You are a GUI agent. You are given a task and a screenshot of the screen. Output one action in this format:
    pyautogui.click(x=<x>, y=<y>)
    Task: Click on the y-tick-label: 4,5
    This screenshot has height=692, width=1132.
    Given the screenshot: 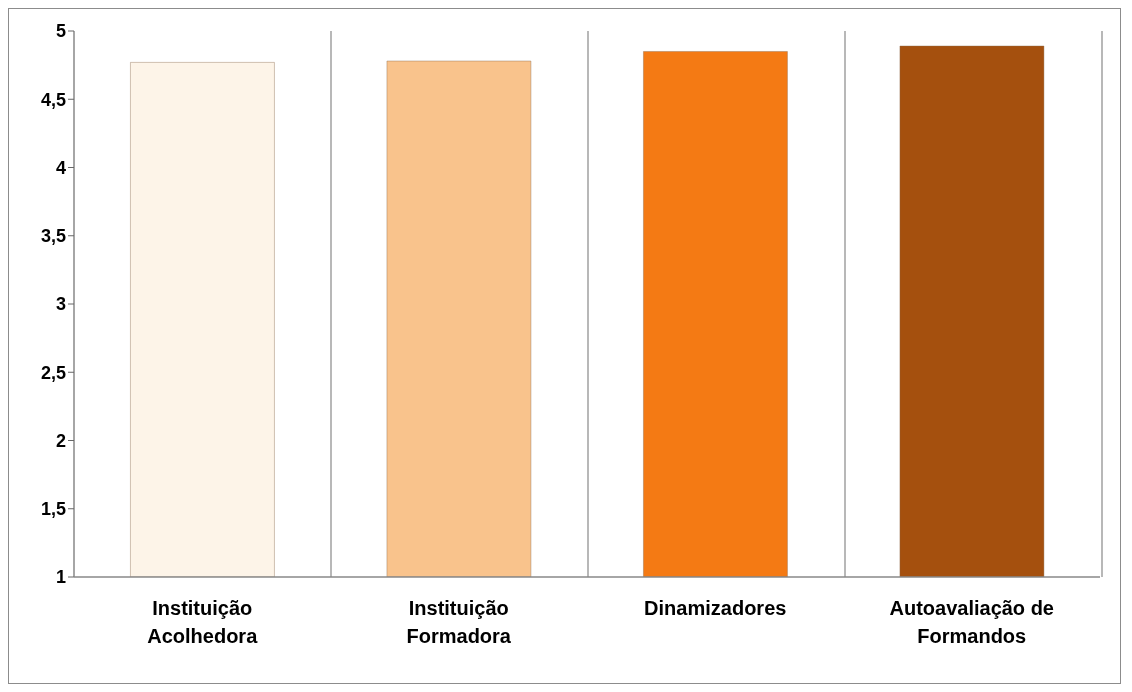 What is the action you would take?
    pyautogui.click(x=53, y=99)
    